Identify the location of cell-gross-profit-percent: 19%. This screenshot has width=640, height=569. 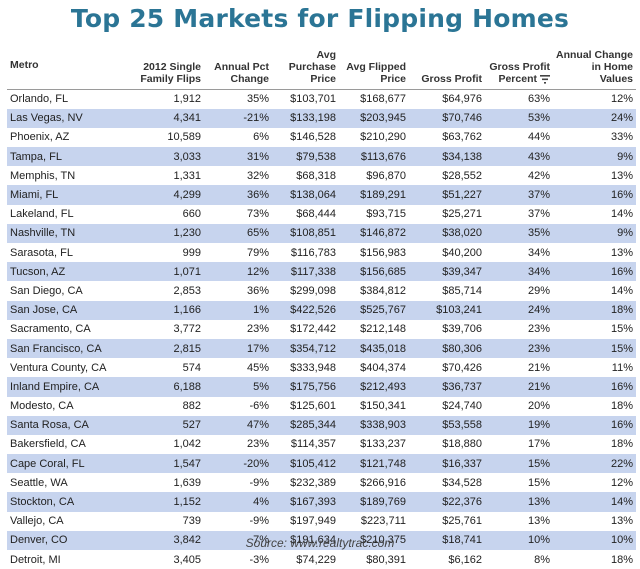
(519, 425).